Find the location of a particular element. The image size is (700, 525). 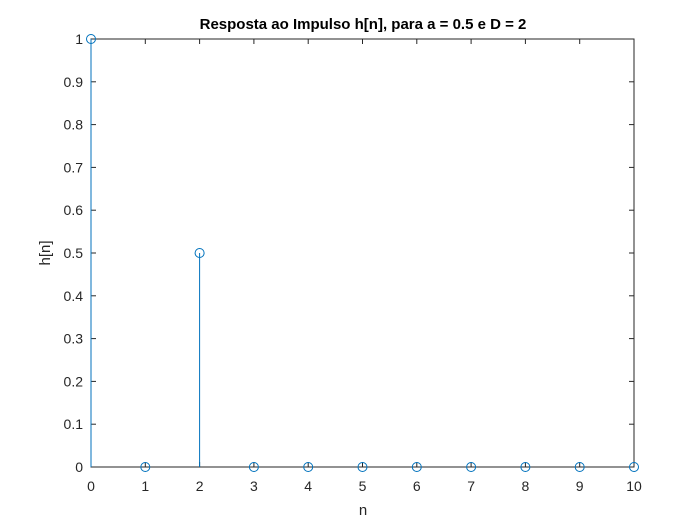

x-tick-label: 7 is located at coordinates (471, 486).